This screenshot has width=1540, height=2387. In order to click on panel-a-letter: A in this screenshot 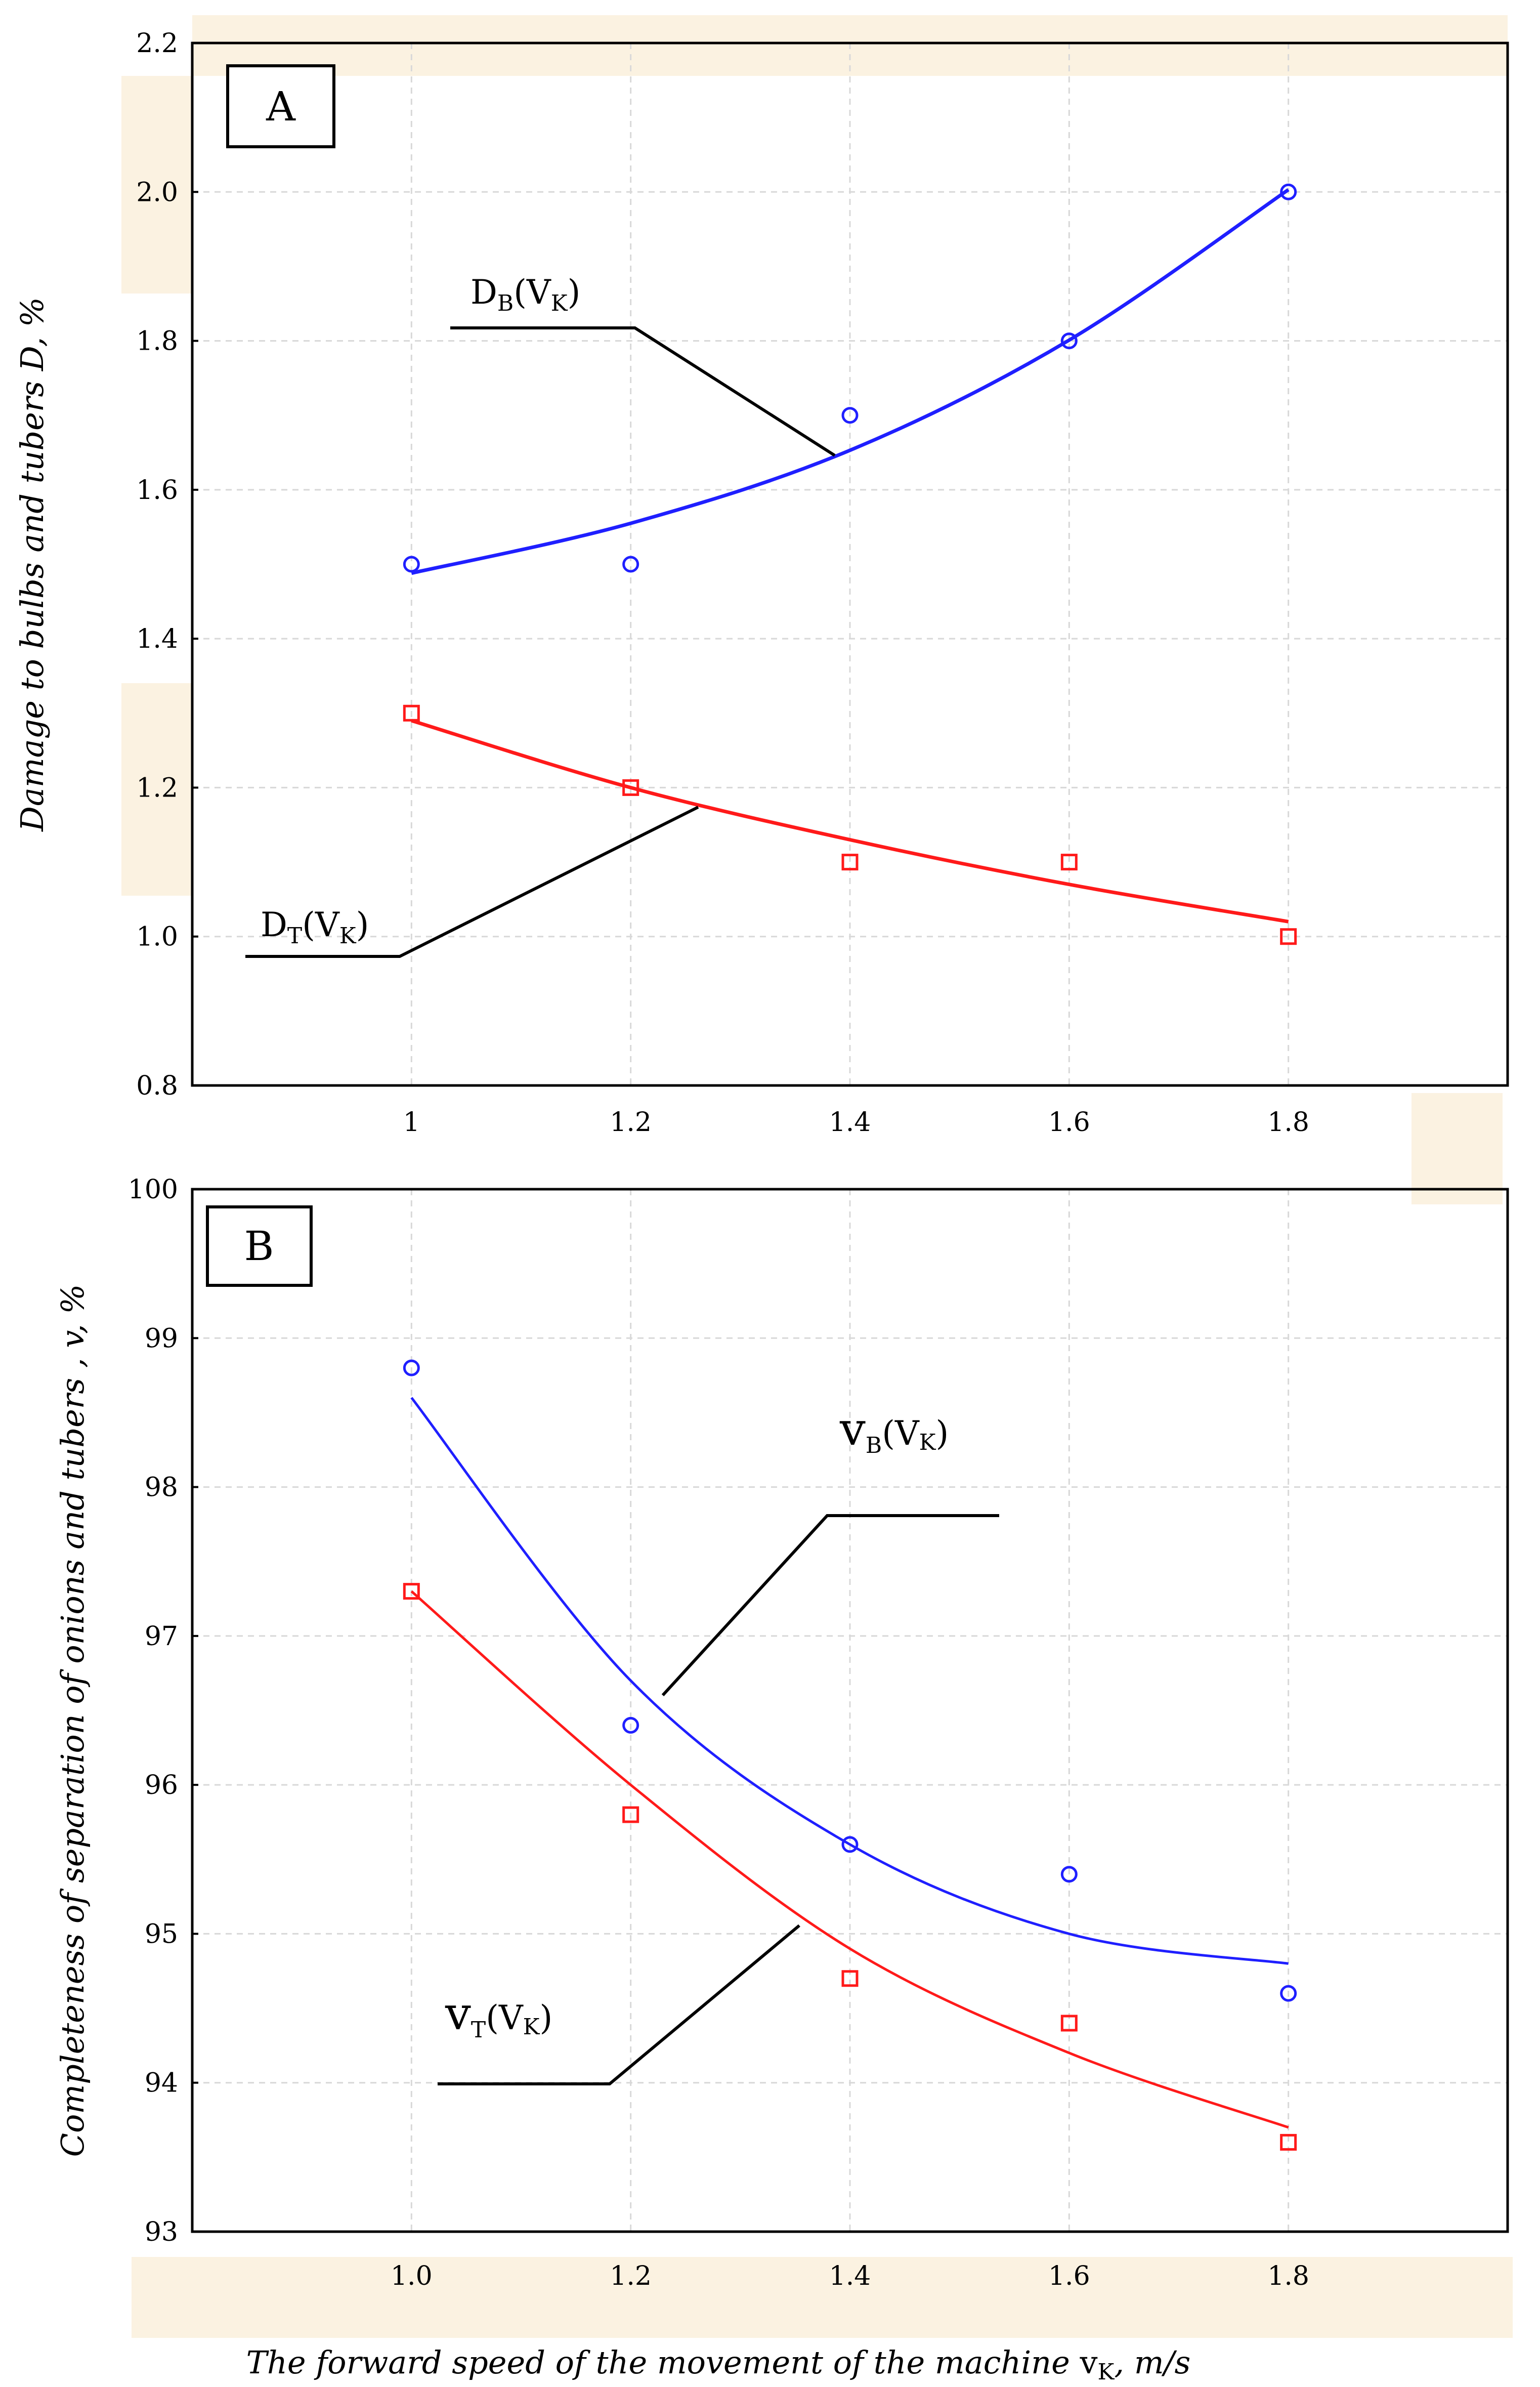, I will do `click(281, 106)`.